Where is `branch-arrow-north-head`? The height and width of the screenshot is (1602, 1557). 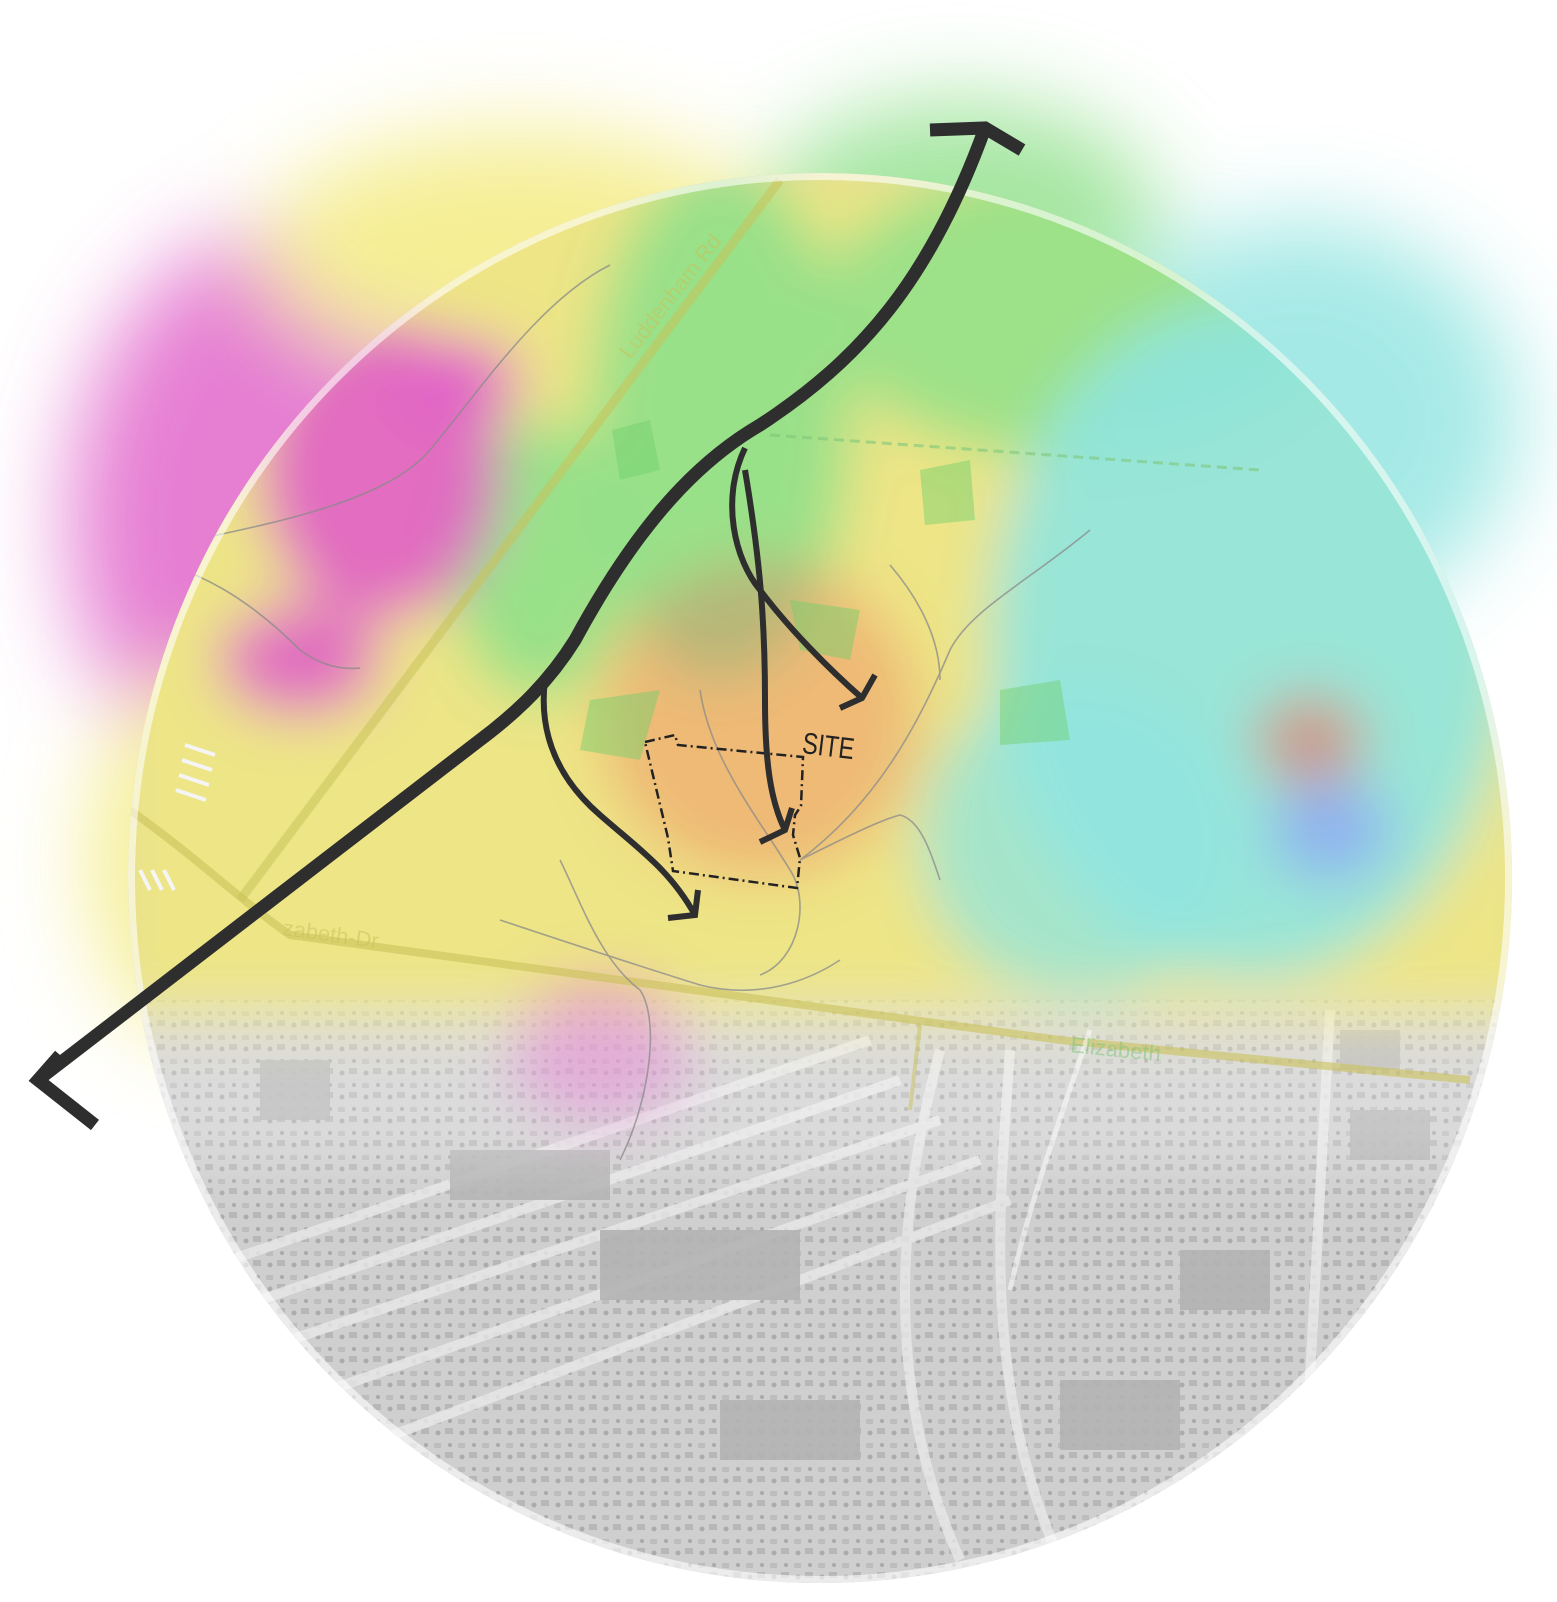 branch-arrow-north-head is located at coordinates (858, 692).